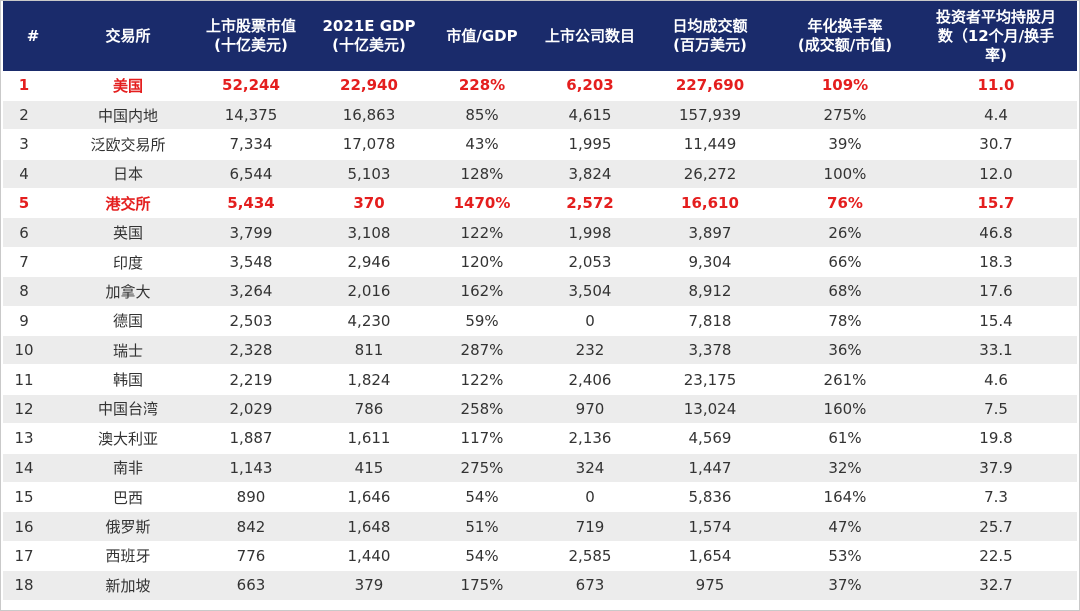 Image resolution: width=1080 pixels, height=611 pixels. I want to click on exchange-name-cell: 中国内地, so click(128, 115).